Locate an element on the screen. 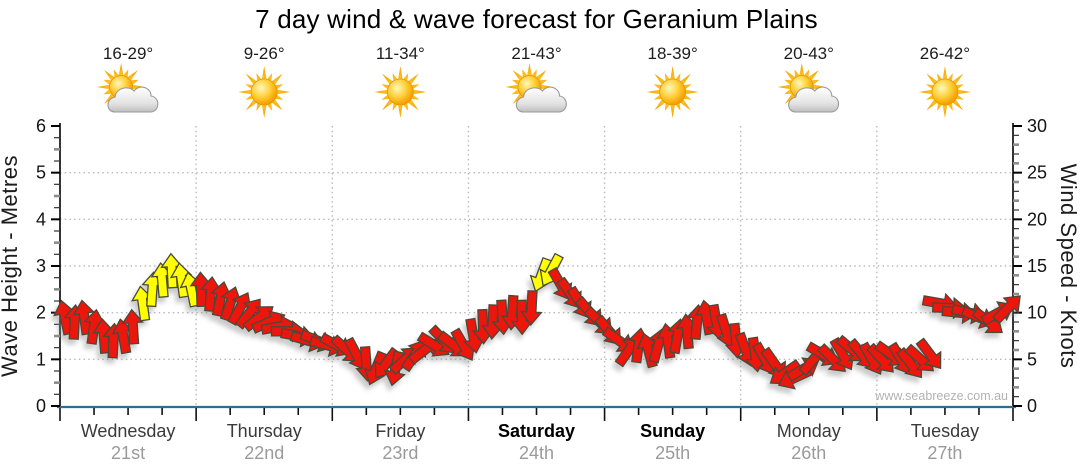 This screenshot has width=1080, height=475. left-tick-label: 3 is located at coordinates (41, 266).